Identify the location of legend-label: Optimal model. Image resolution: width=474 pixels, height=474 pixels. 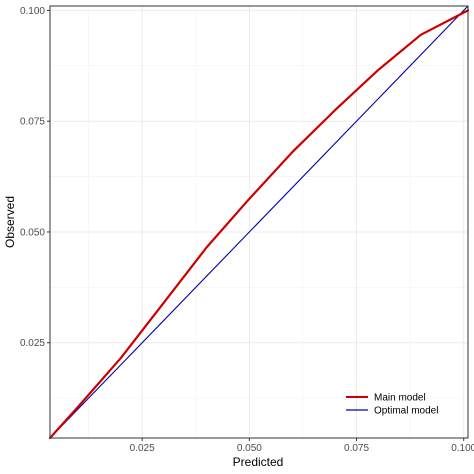
(406, 411).